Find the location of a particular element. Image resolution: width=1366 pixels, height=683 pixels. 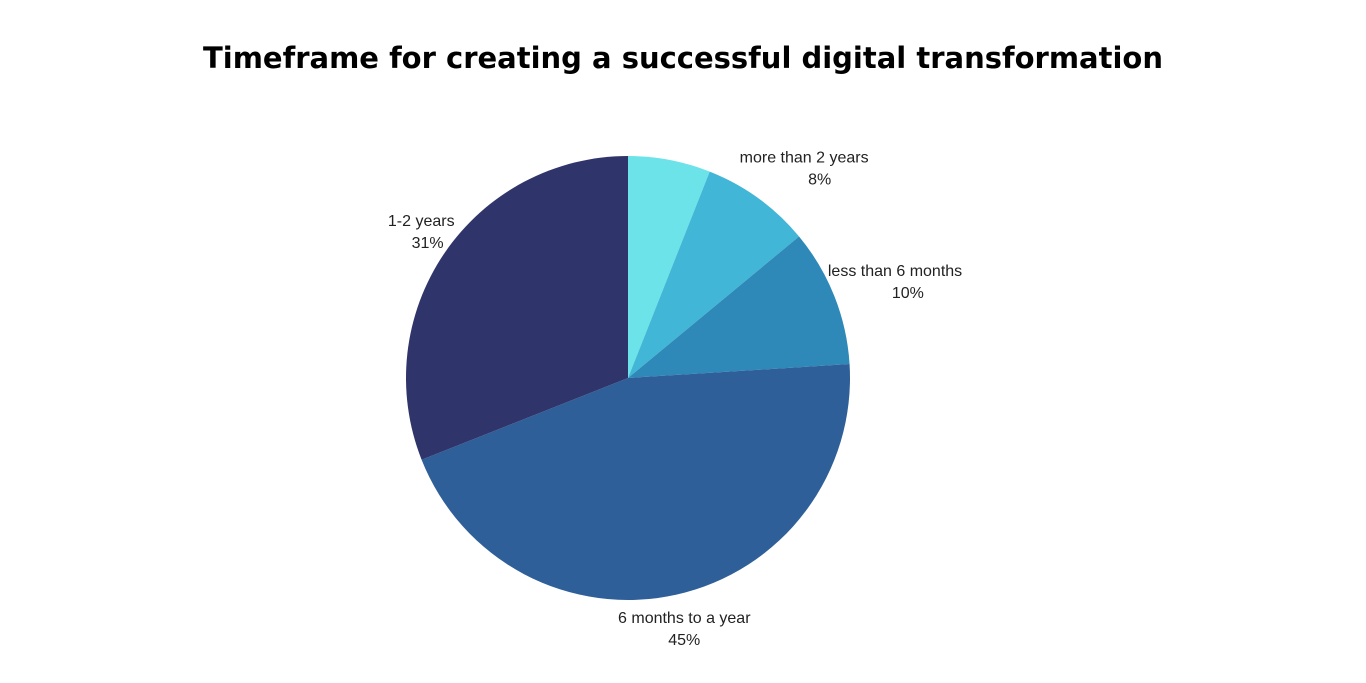

slice-label: less than 6 months is located at coordinates (895, 271).